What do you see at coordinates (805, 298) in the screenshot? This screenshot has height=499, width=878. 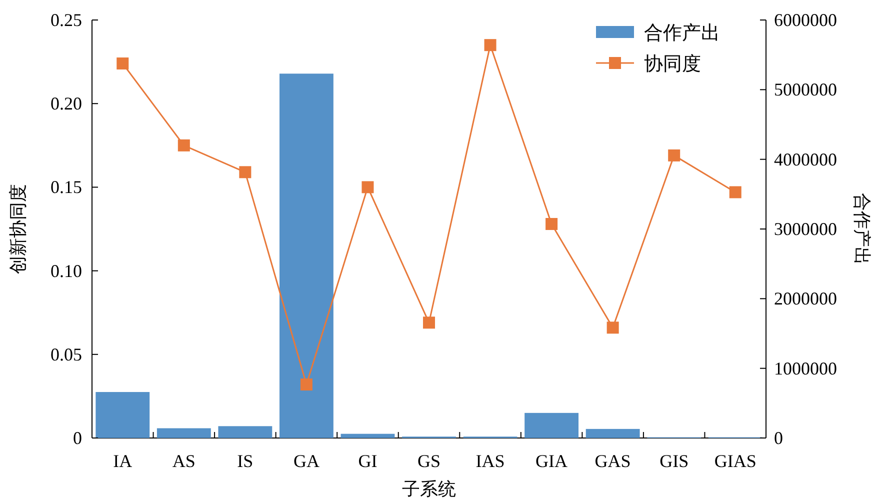 I see `y2-tick-label: 2000000` at bounding box center [805, 298].